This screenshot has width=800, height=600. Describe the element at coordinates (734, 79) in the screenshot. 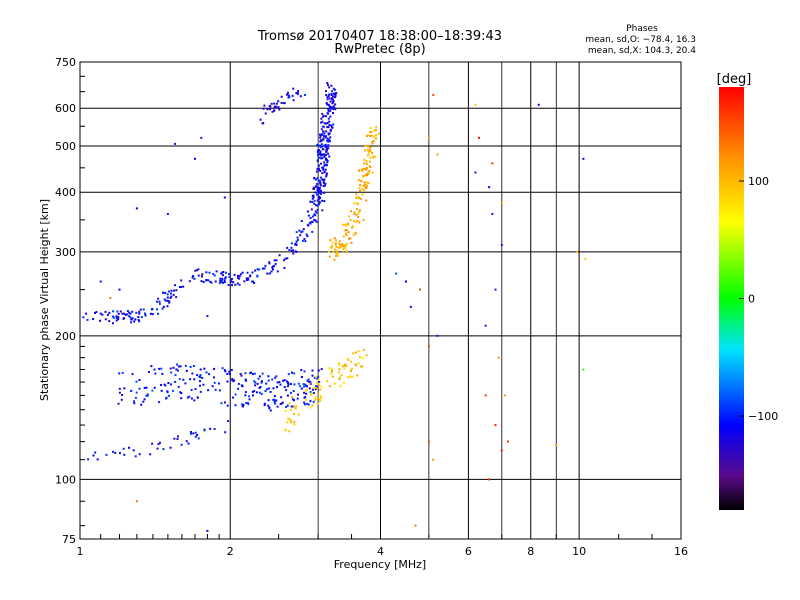

I see `colorbar-unit-label: [deg]` at that location.